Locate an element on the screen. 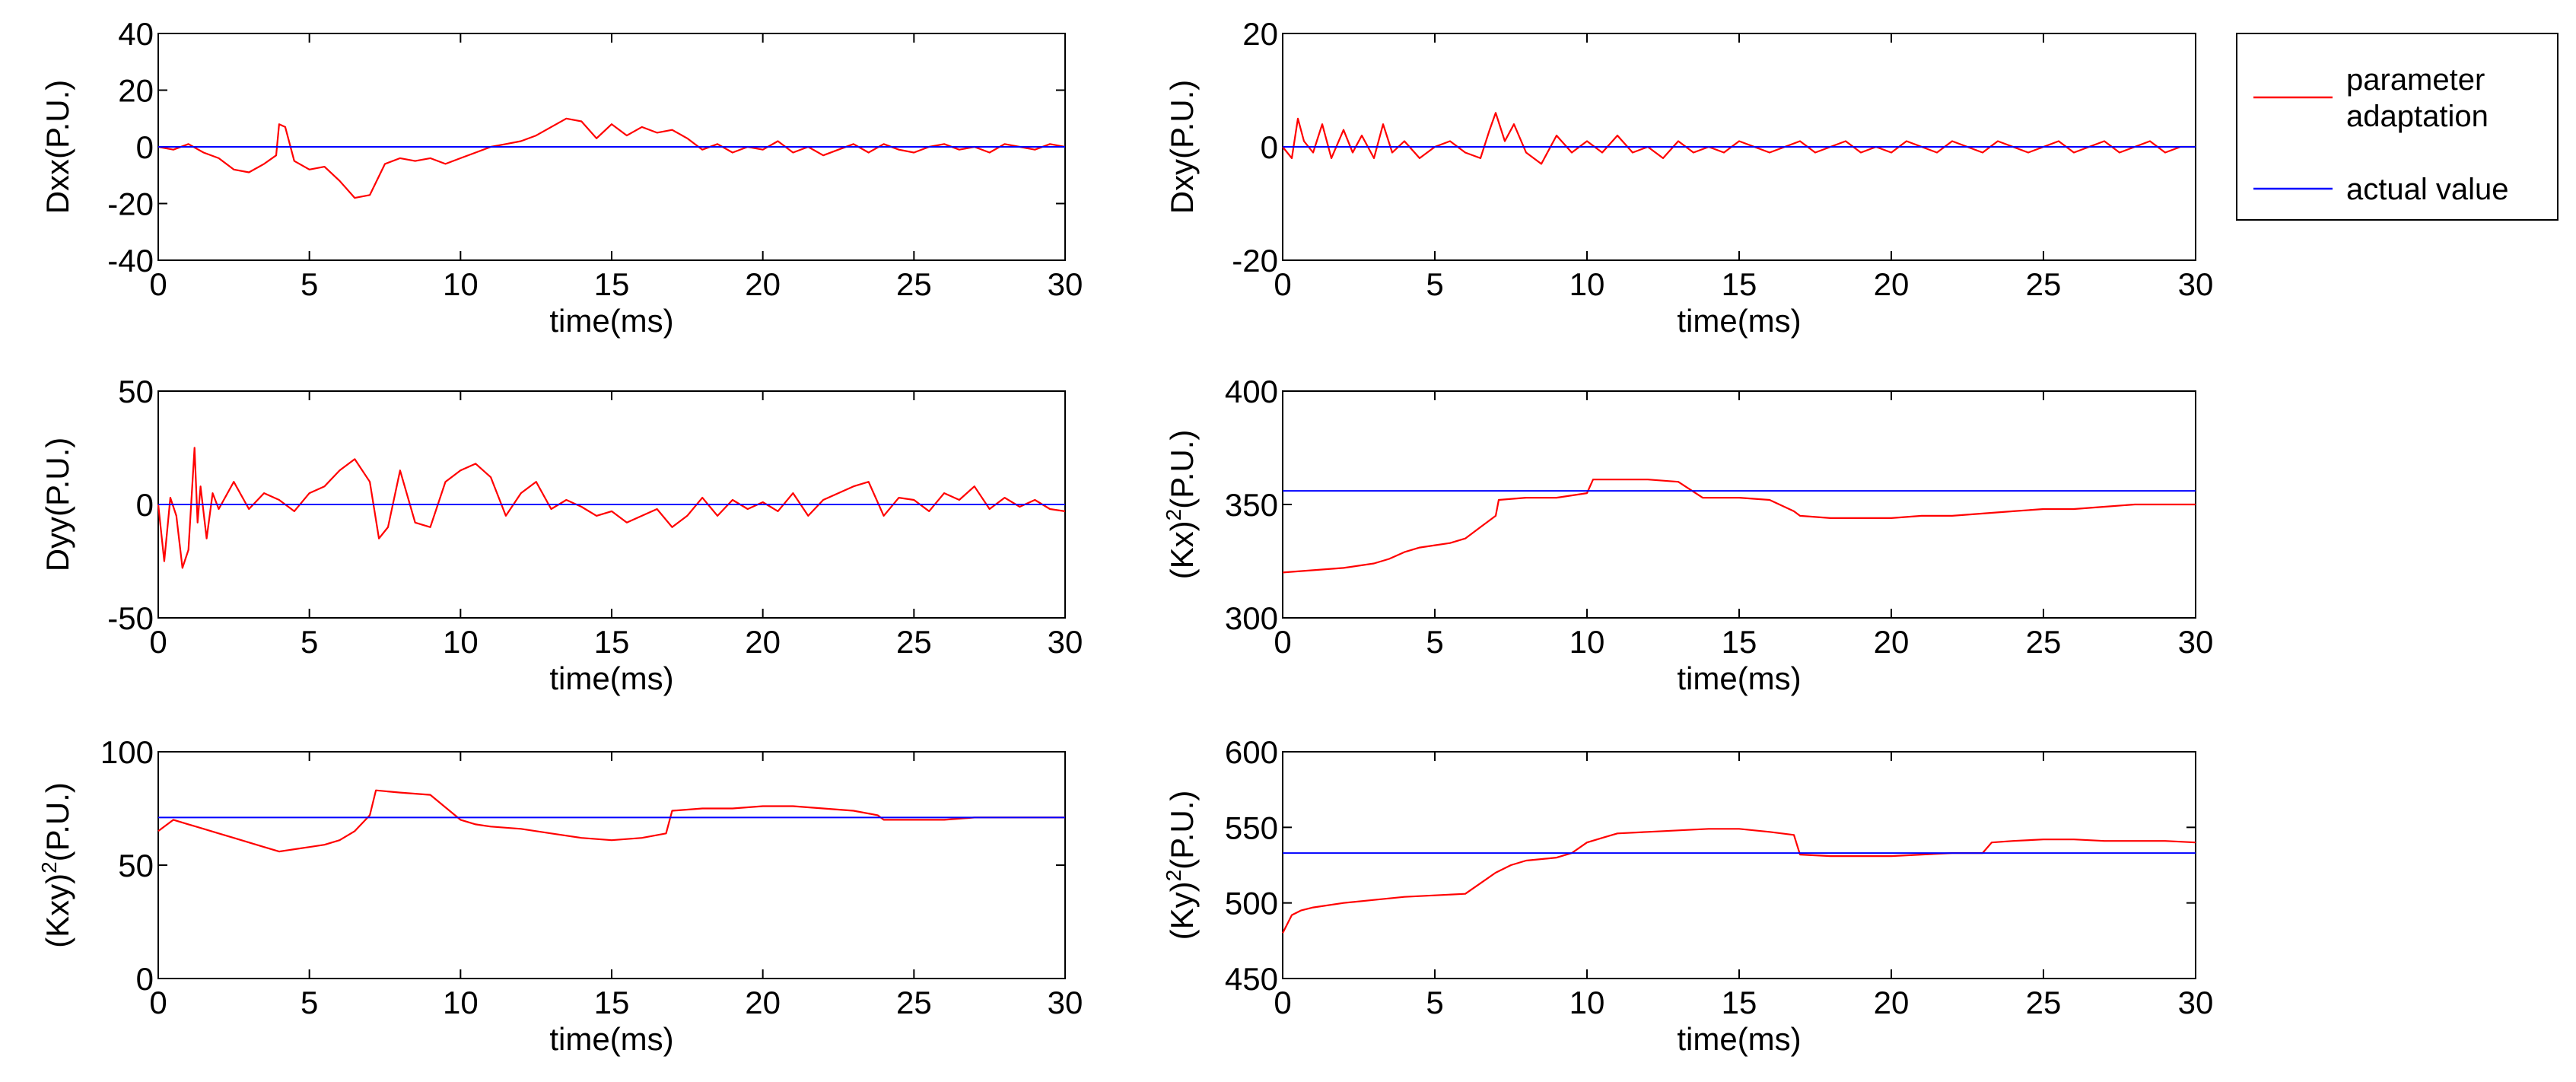 This screenshot has height=1082, width=2576. y-tick-label: -50 is located at coordinates (130, 618).